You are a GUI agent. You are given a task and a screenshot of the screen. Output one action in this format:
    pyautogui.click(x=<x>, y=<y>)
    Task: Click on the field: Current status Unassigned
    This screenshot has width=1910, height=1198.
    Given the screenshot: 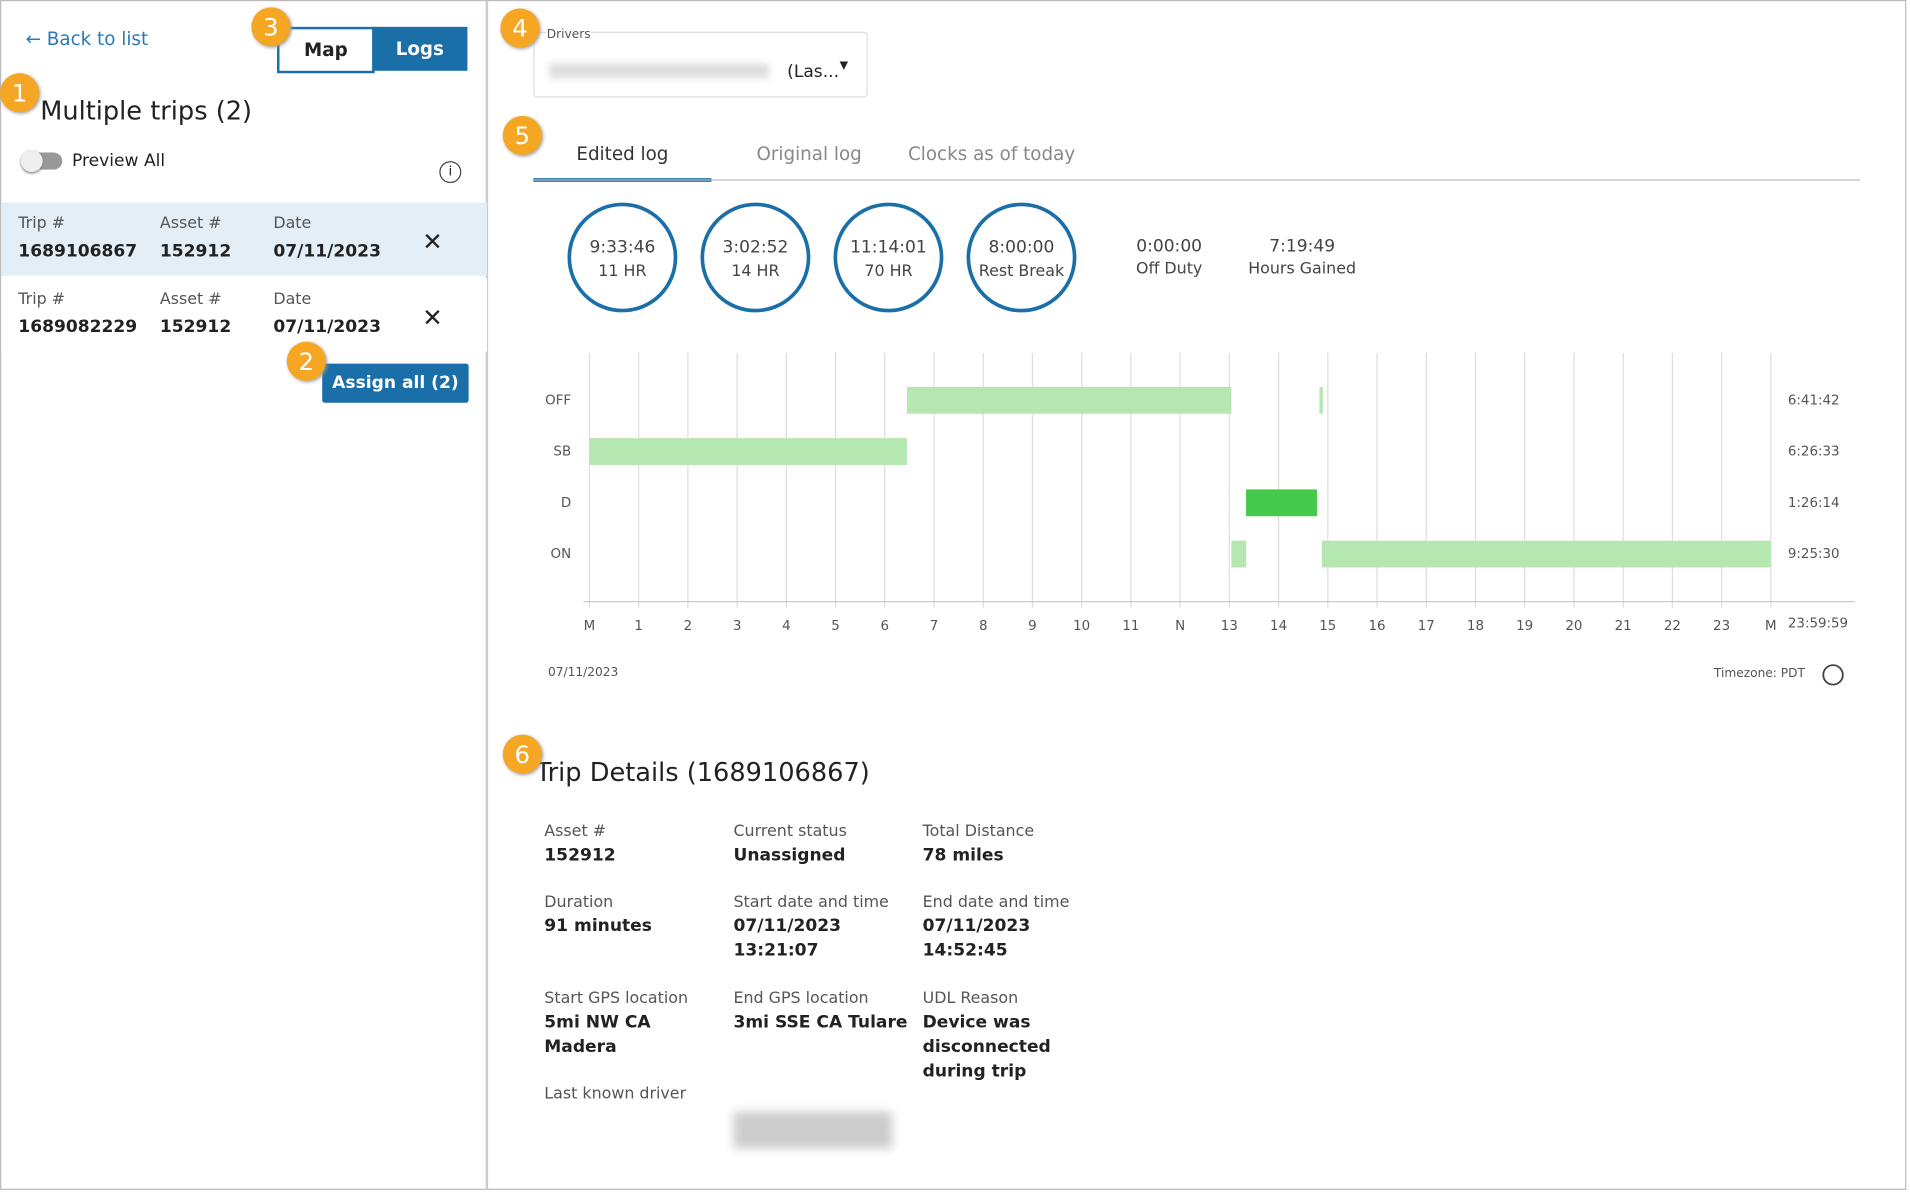 What is the action you would take?
    pyautogui.click(x=824, y=845)
    